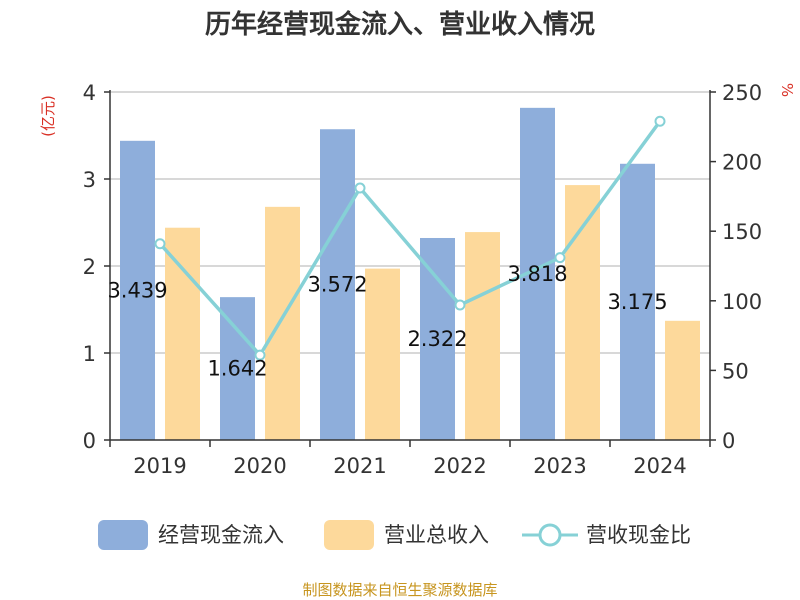  What do you see at coordinates (787, 90) in the screenshot?
I see `right-axis-unit: %` at bounding box center [787, 90].